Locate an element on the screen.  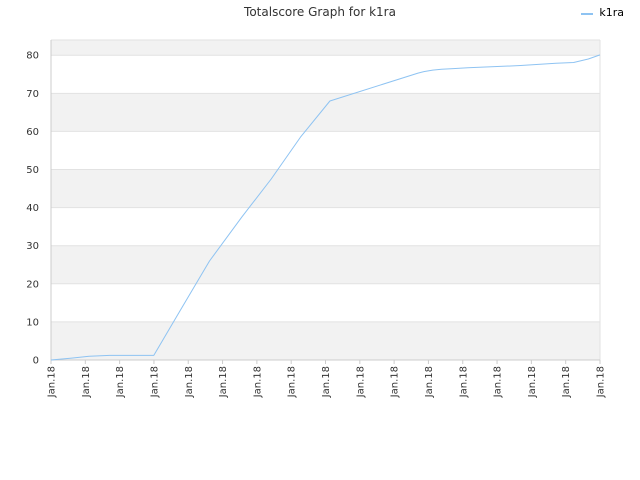
legend: k1ra is located at coordinates (602, 12).